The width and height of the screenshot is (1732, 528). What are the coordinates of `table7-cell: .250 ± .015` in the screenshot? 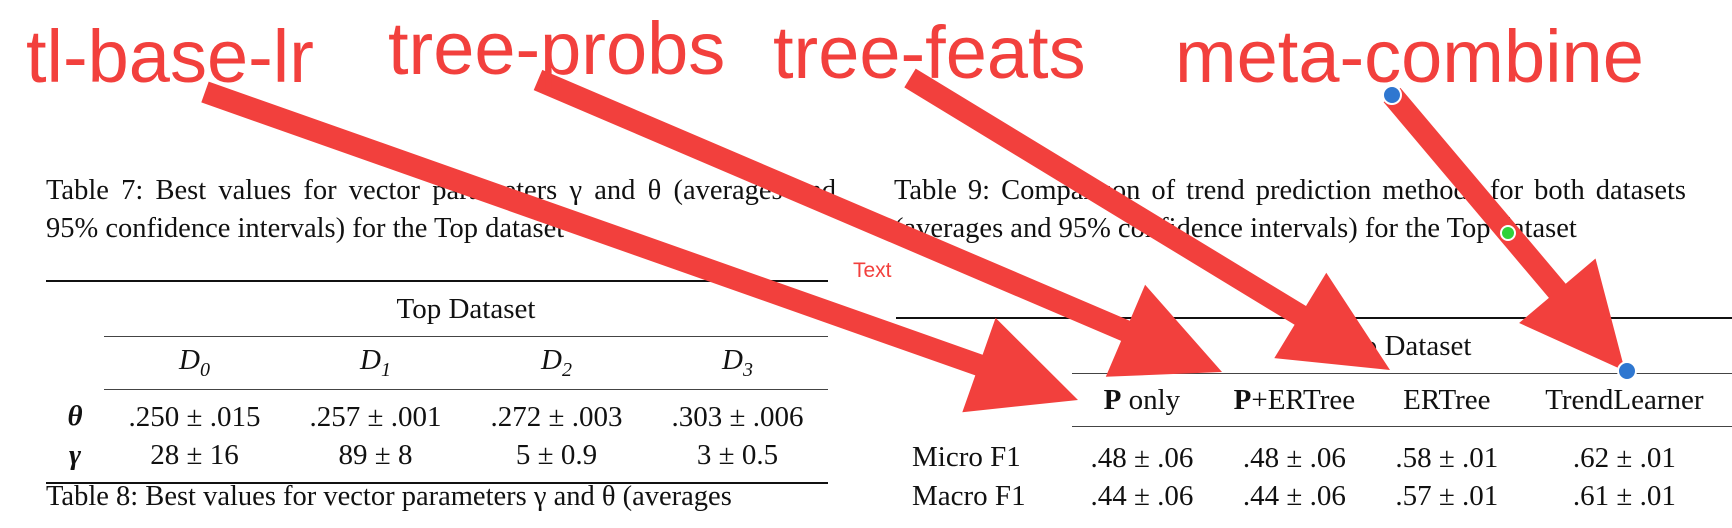 It's located at (194, 416).